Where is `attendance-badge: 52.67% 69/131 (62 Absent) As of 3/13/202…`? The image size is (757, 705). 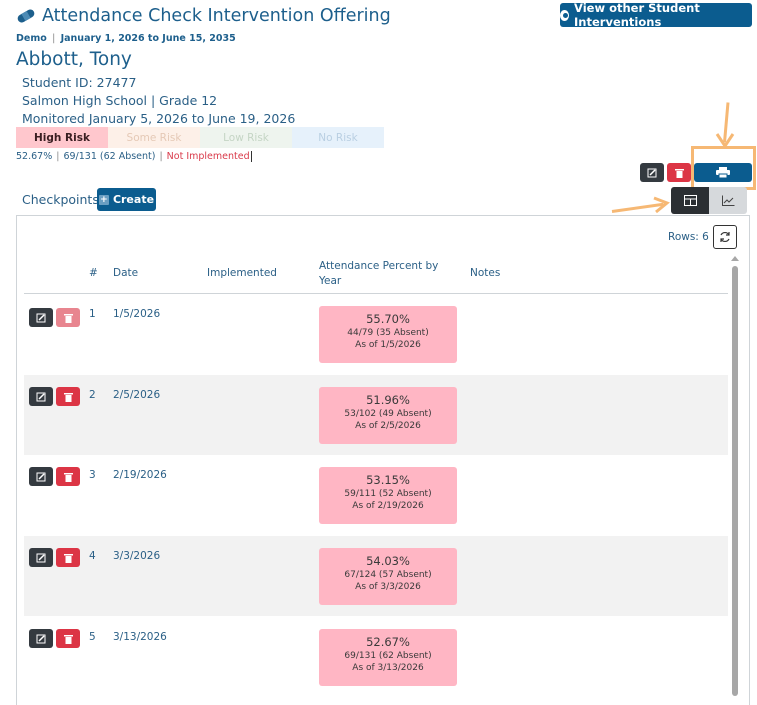
attendance-badge: 52.67% 69/131 (62 Absent) As of 3/13/202… is located at coordinates (388, 657).